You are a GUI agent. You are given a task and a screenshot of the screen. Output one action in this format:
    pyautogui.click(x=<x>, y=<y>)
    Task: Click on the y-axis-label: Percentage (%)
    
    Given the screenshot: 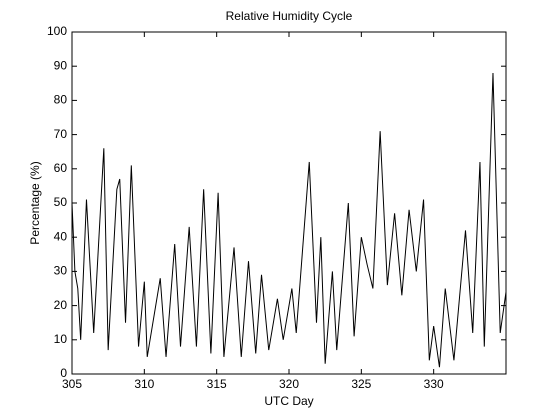 What is the action you would take?
    pyautogui.click(x=35, y=202)
    